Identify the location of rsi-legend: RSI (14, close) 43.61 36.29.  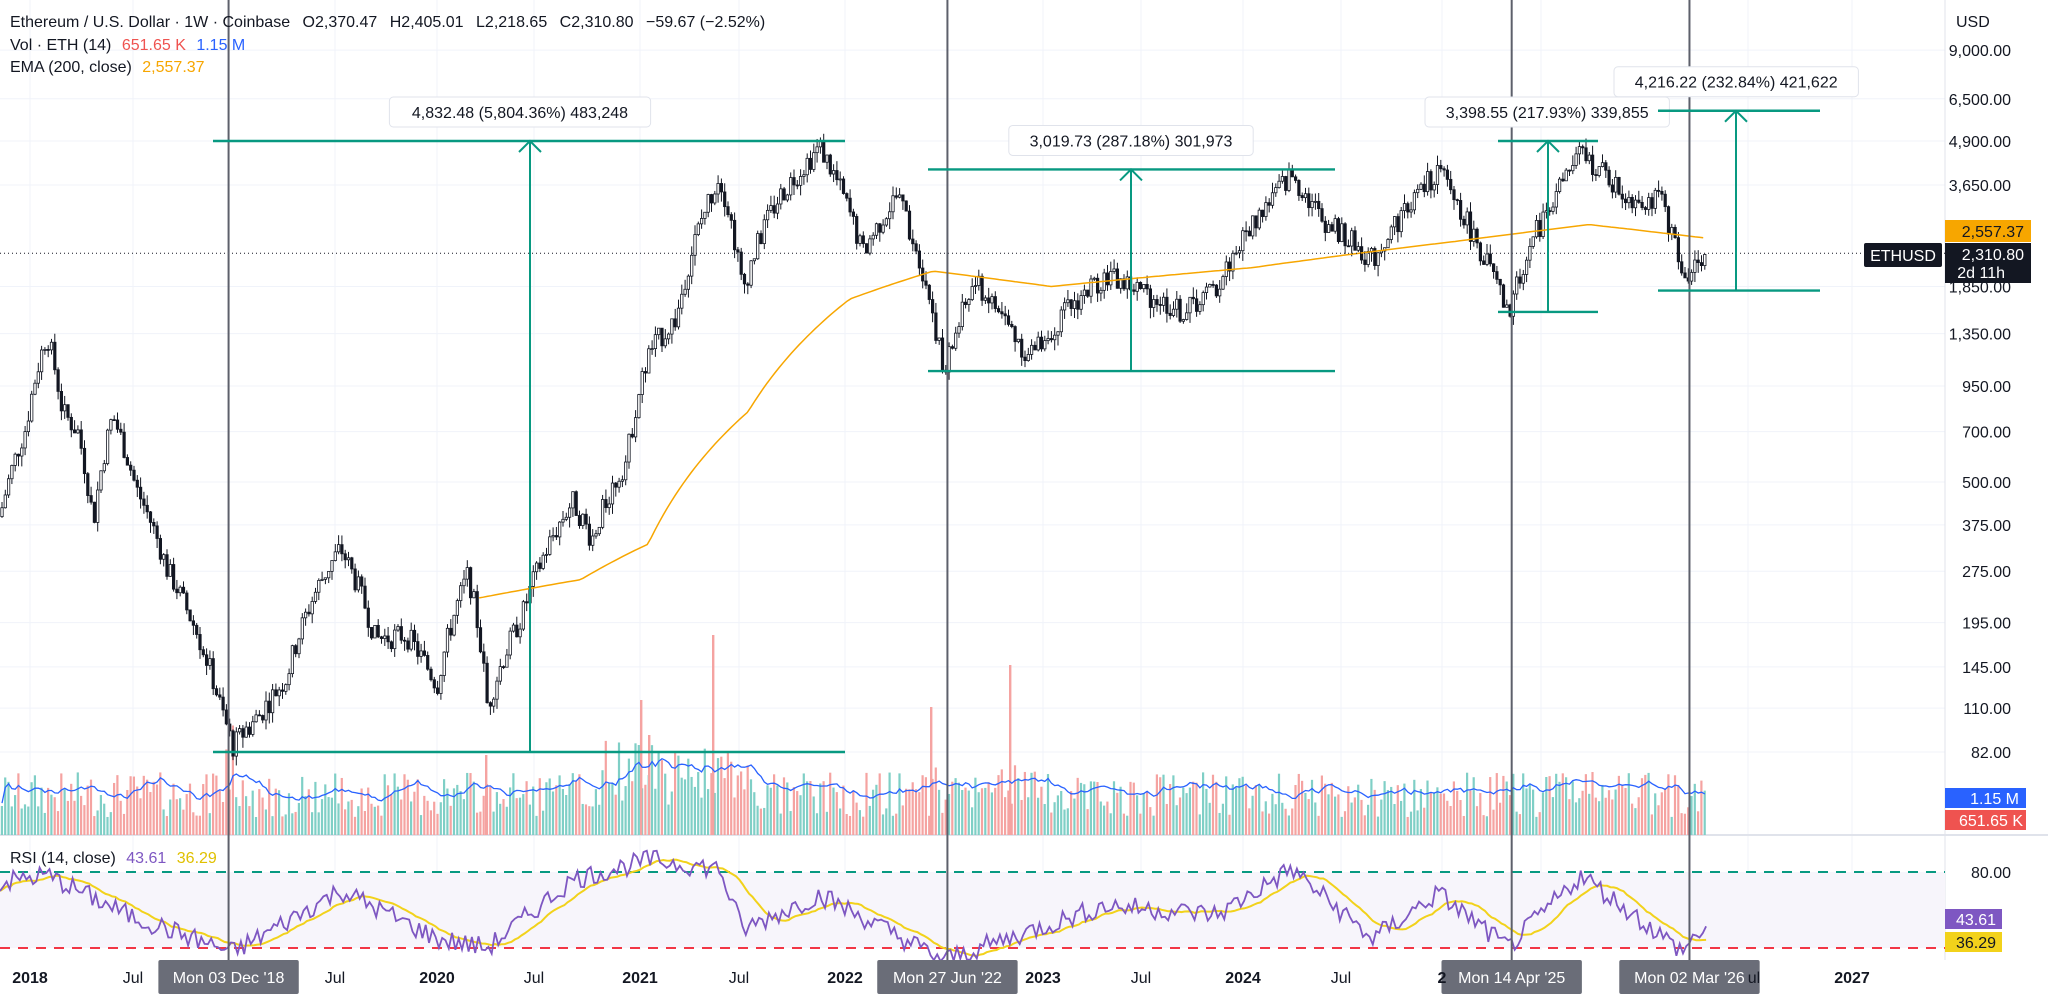
(113, 859).